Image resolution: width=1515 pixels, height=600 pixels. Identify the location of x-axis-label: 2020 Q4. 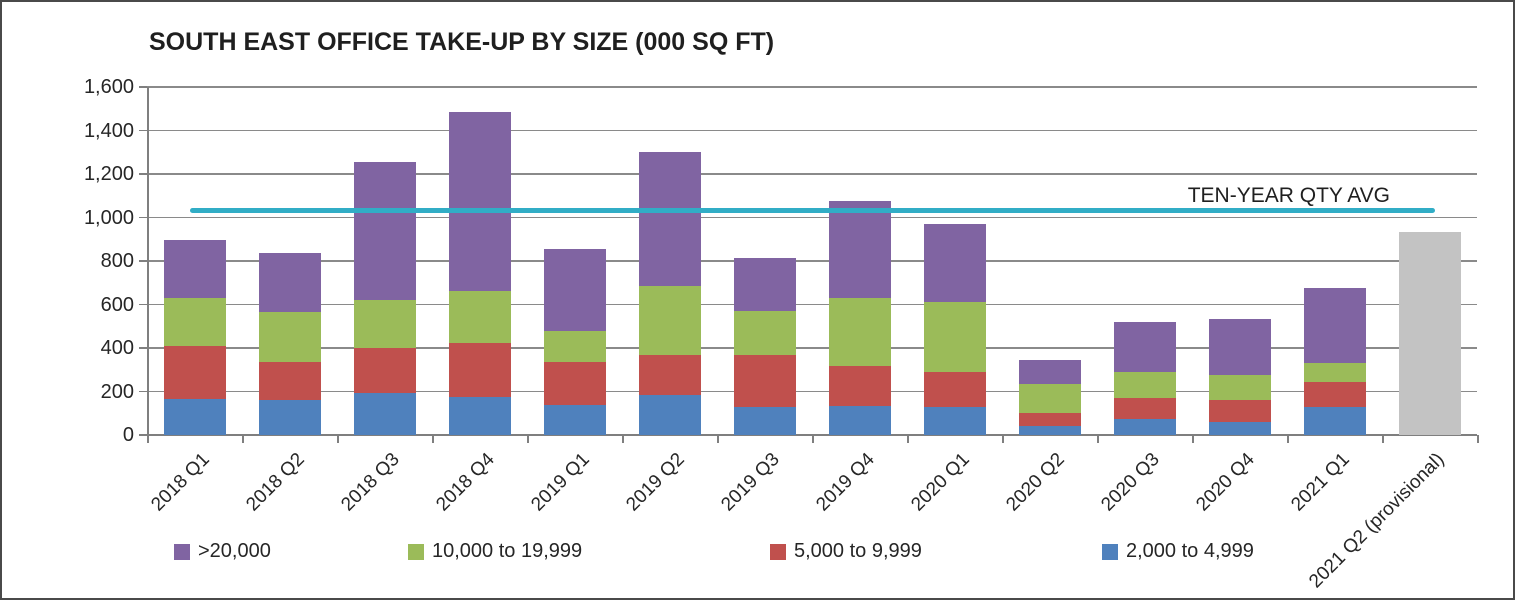
(1225, 482).